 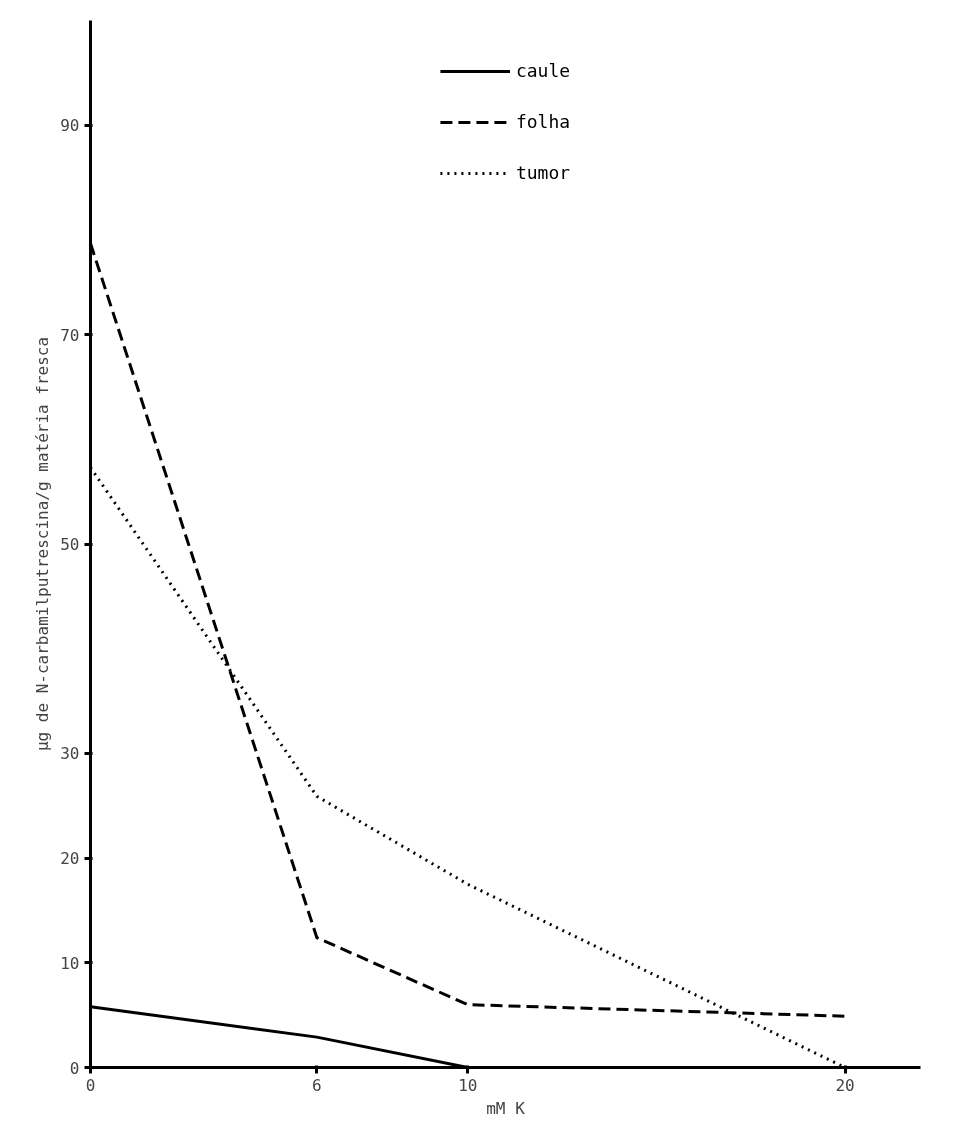 What do you see at coordinates (90, 1085) in the screenshot?
I see `x-tick-label: 0` at bounding box center [90, 1085].